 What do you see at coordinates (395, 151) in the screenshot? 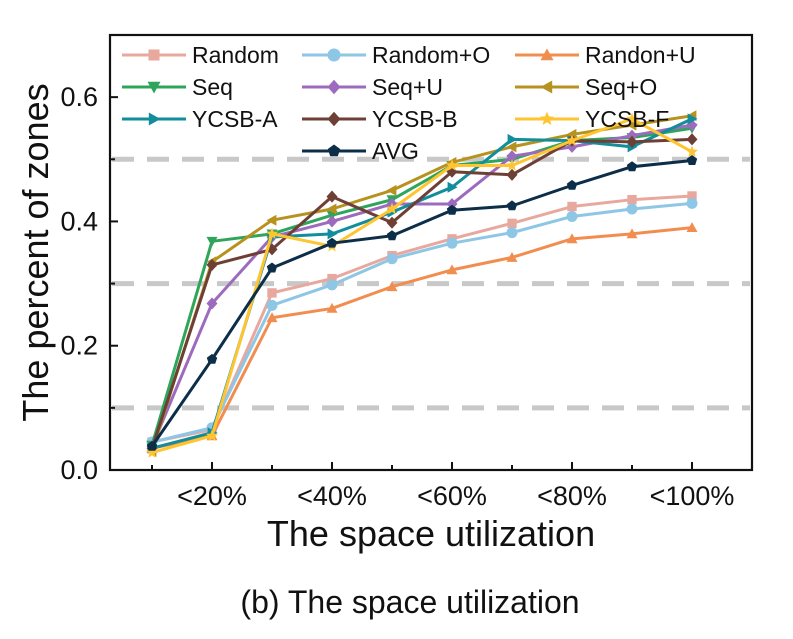
I see `legend-label-9: AVG` at bounding box center [395, 151].